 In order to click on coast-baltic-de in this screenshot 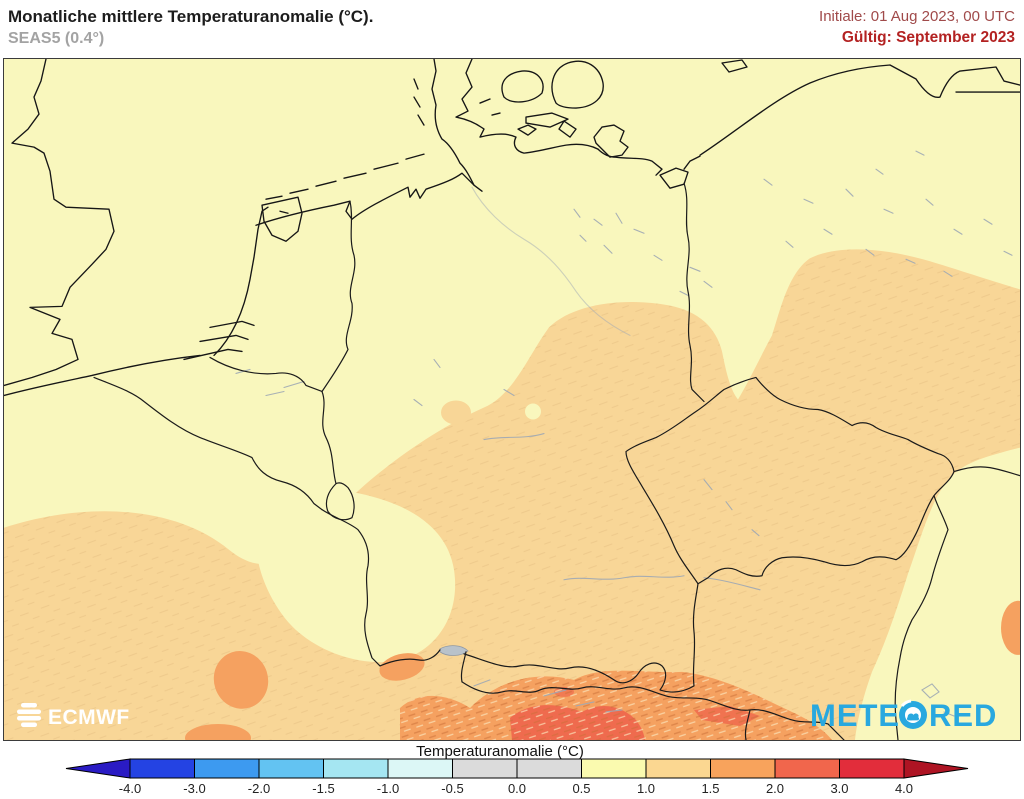, I will do `click(630, 162)`.